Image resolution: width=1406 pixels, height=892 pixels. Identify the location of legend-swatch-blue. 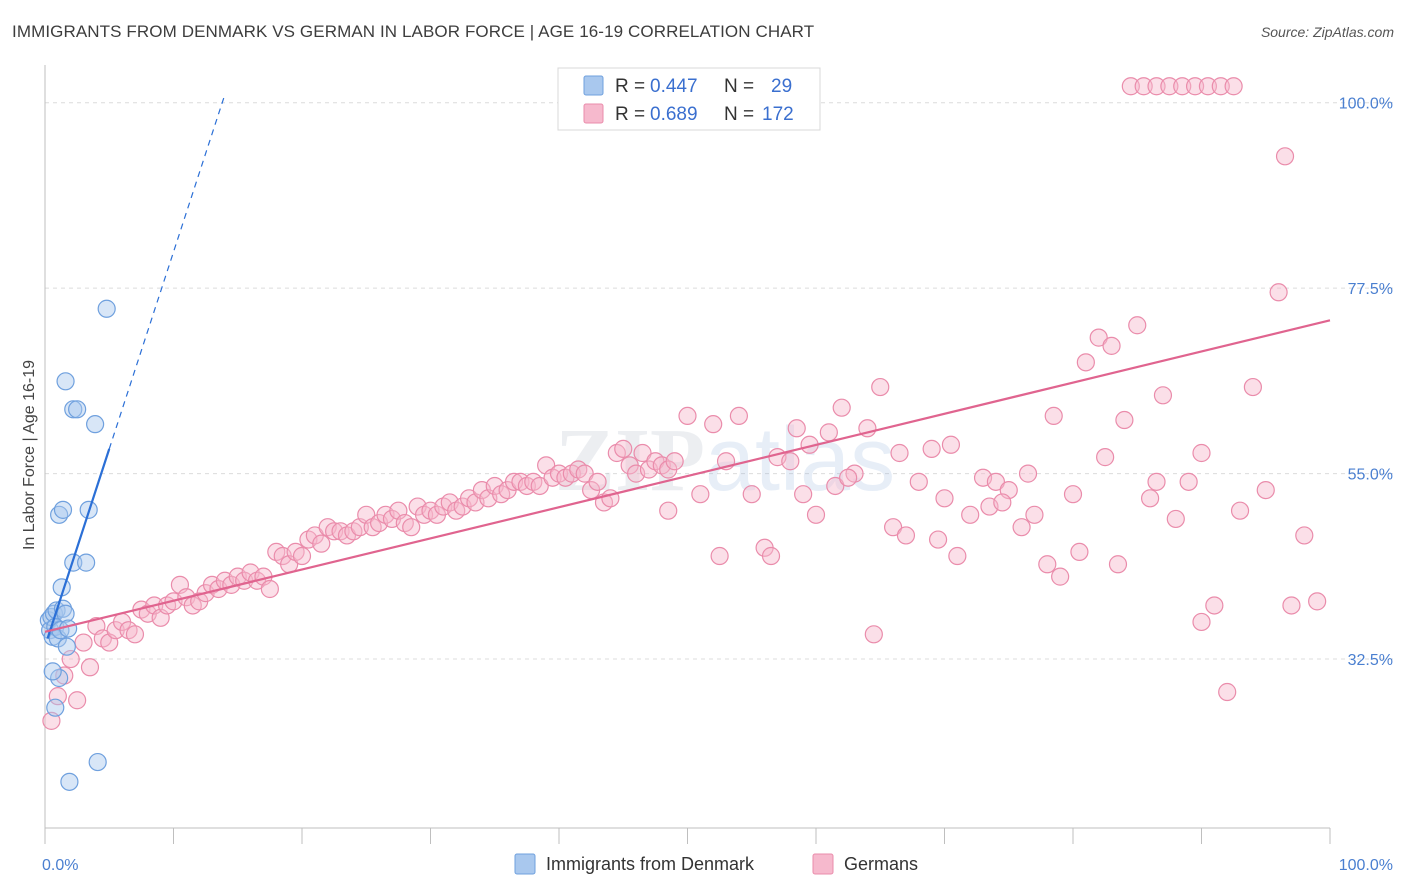
(593, 85).